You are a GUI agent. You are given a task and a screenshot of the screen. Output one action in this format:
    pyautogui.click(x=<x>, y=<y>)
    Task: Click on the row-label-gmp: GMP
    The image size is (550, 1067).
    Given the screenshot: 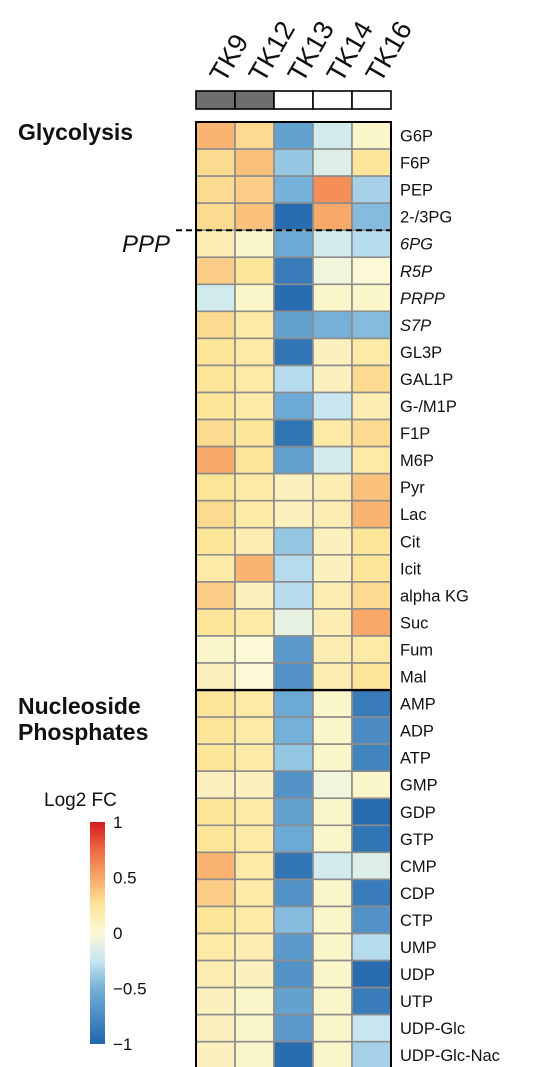 What is the action you would take?
    pyautogui.click(x=419, y=786)
    